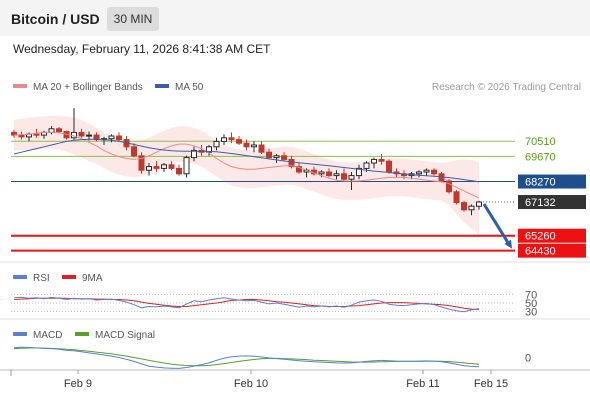 This screenshot has height=400, width=590. I want to click on macd-panel: 0, so click(272, 357).